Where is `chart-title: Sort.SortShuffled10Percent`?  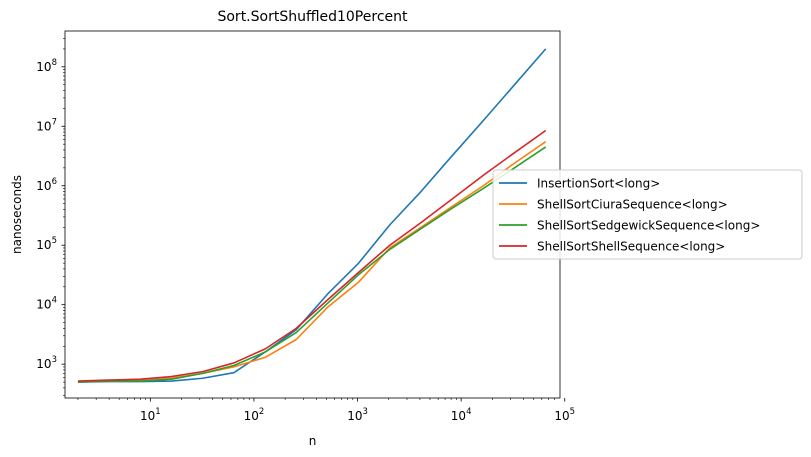 chart-title: Sort.SortShuffled10Percent is located at coordinates (312, 17).